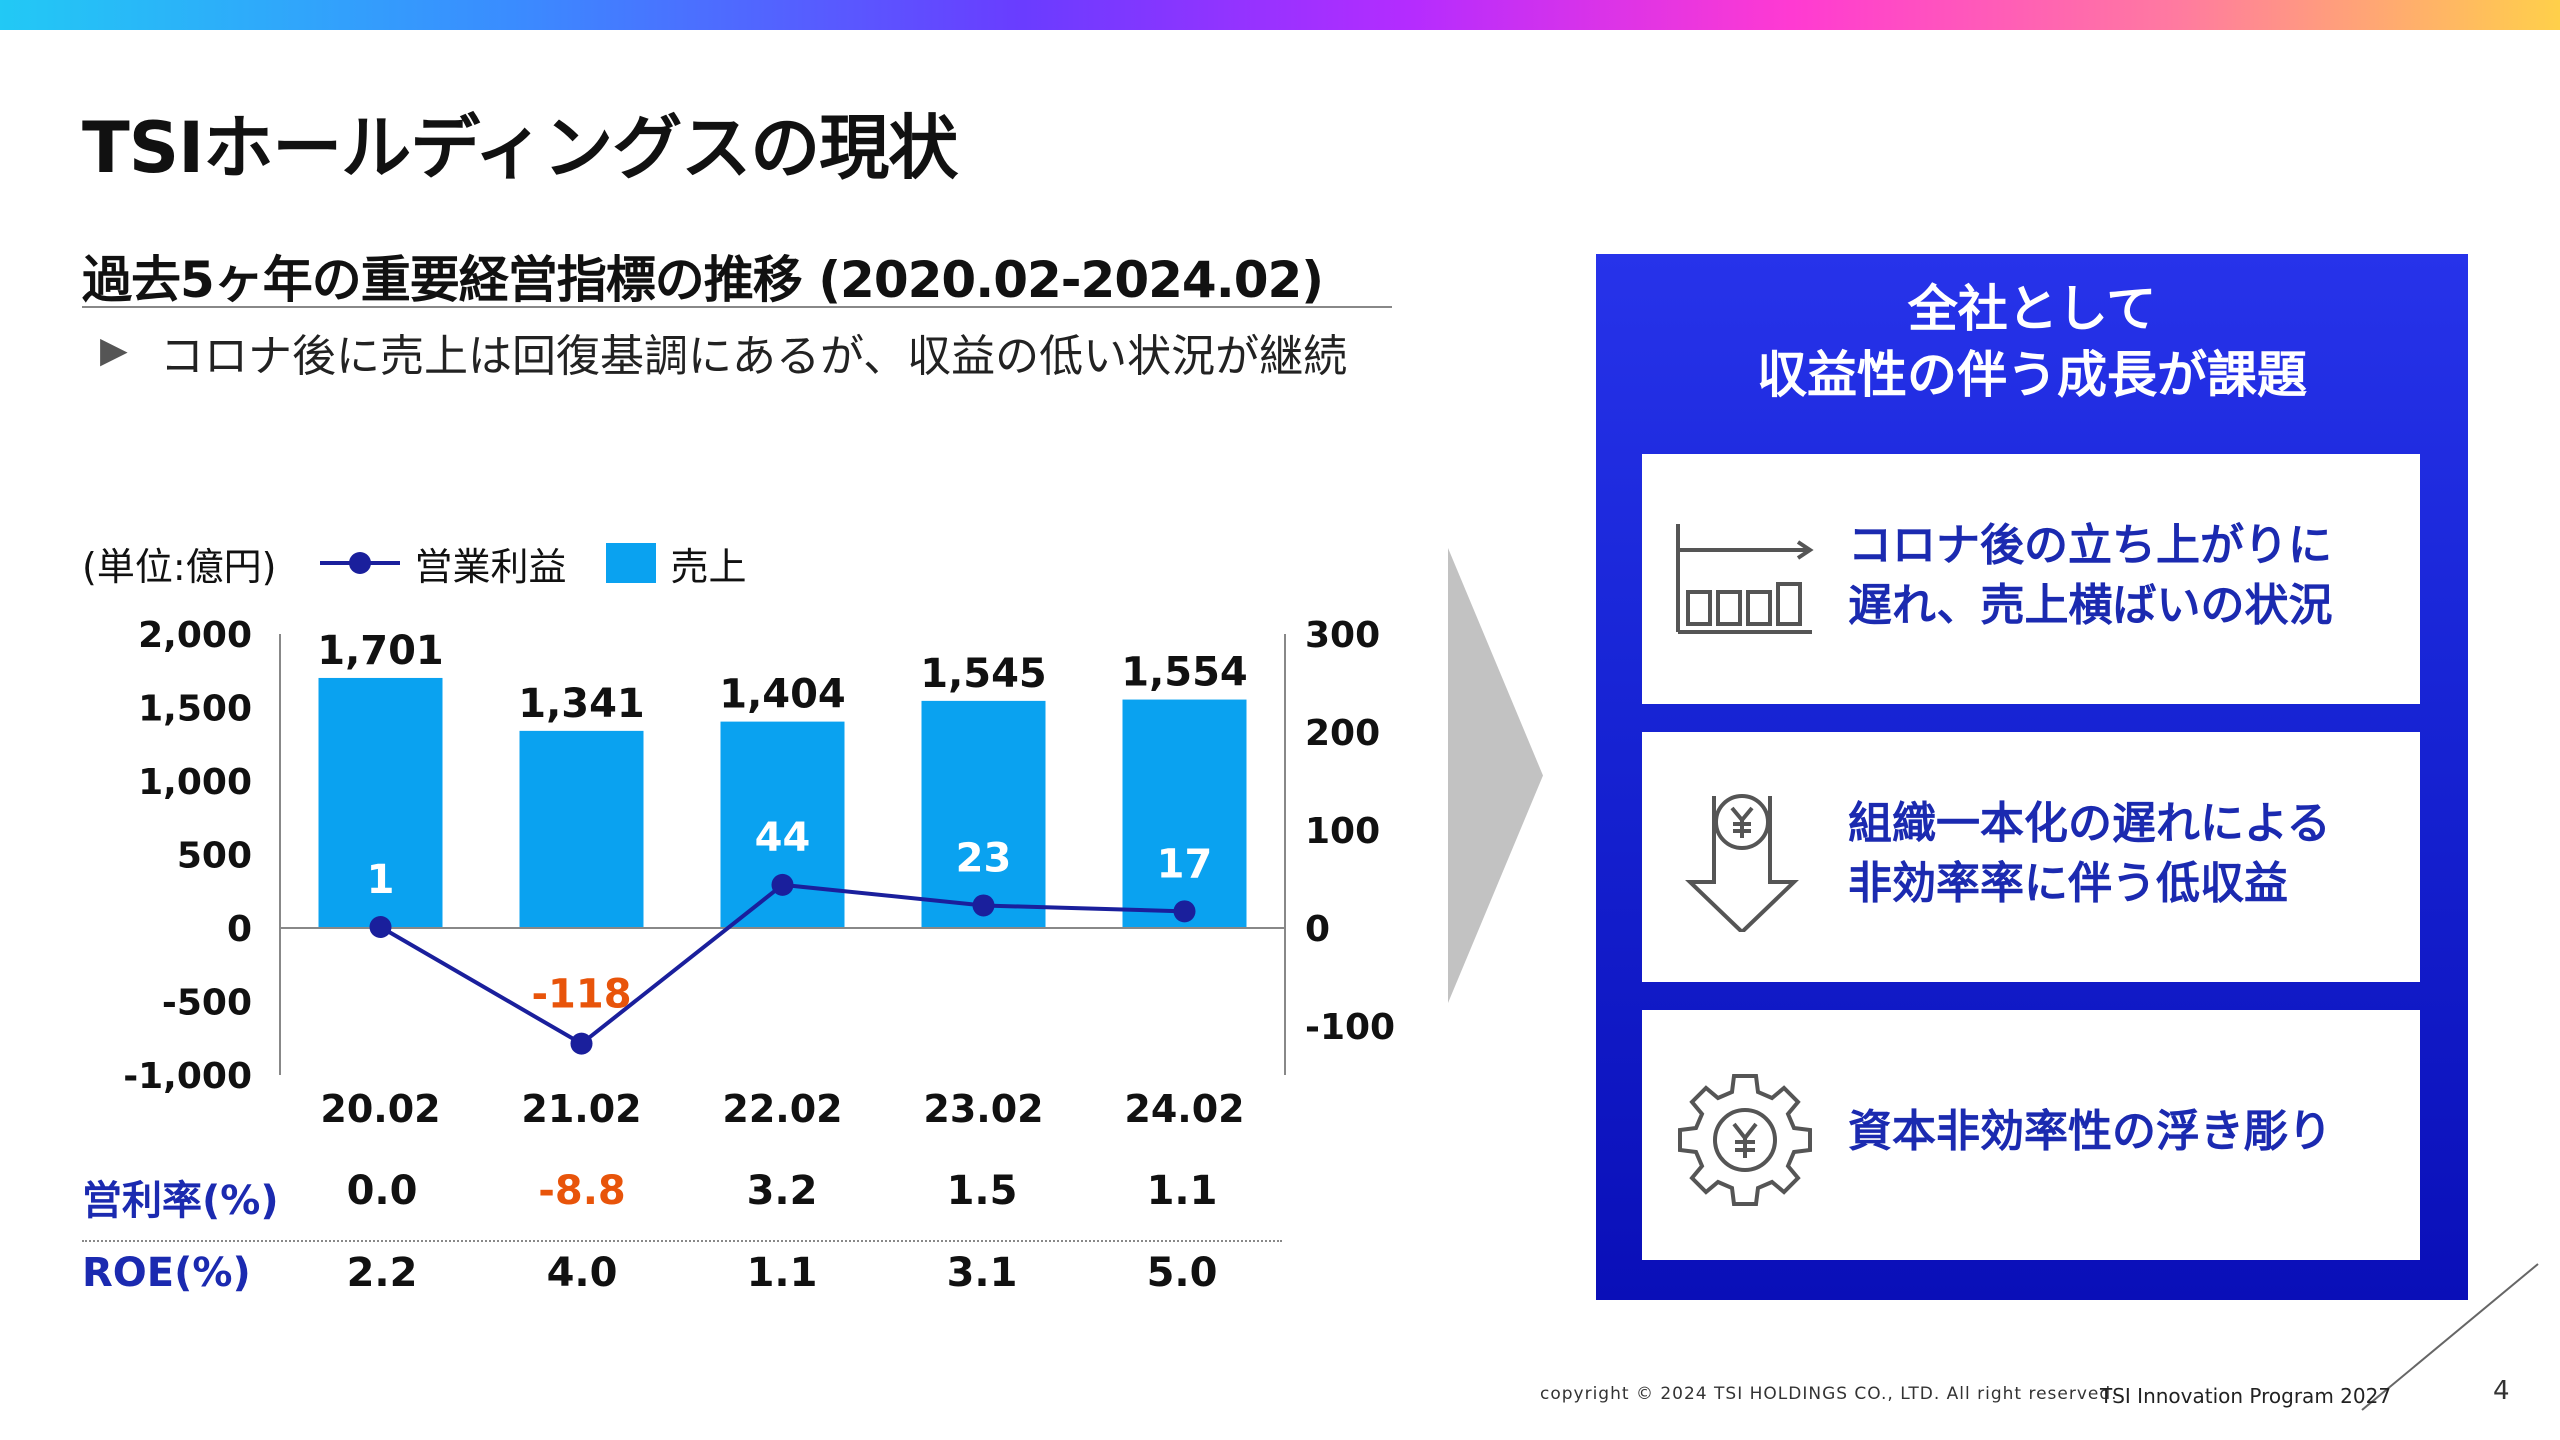 The image size is (2560, 1440). I want to click on issue-card-efficiency: 組織一本化の遅れによる 非効率率に伴う低収益, so click(2031, 857).